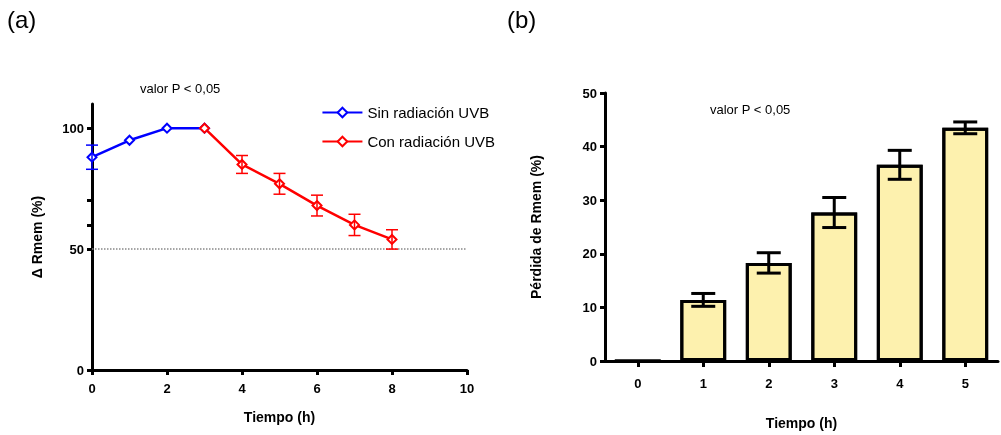 This screenshot has width=1001, height=435. What do you see at coordinates (73, 128) in the screenshot?
I see `y-tick-label: 100` at bounding box center [73, 128].